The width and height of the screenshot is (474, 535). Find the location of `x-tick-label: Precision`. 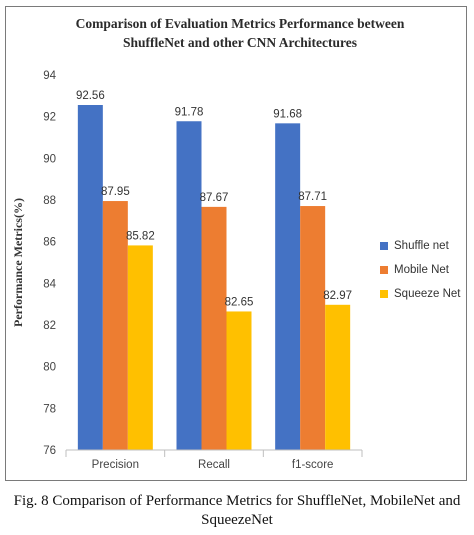

x-tick-label: Precision is located at coordinates (115, 465).